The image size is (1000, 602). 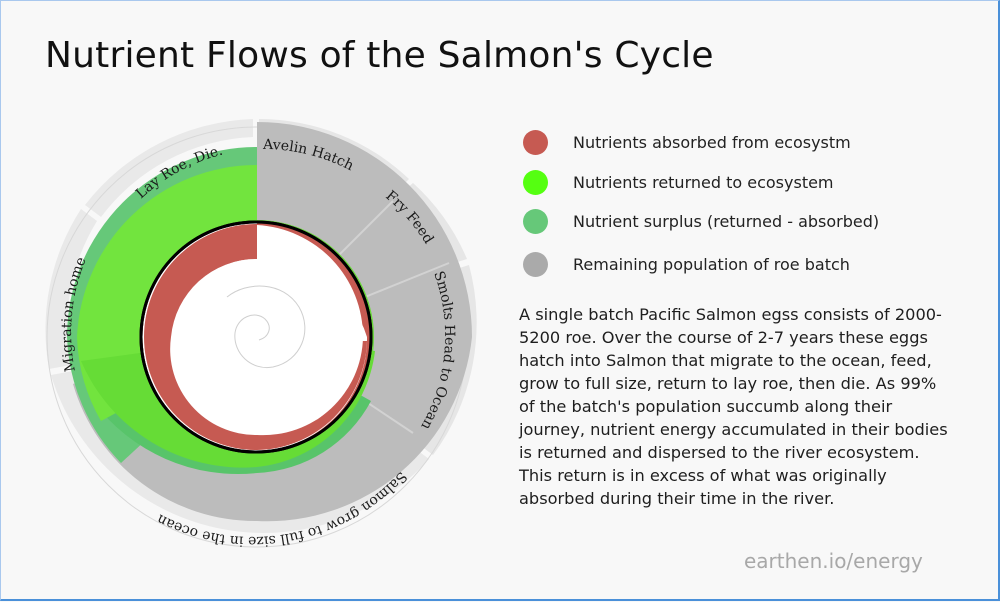 I want to click on red-circle-icon, so click(x=535, y=142).